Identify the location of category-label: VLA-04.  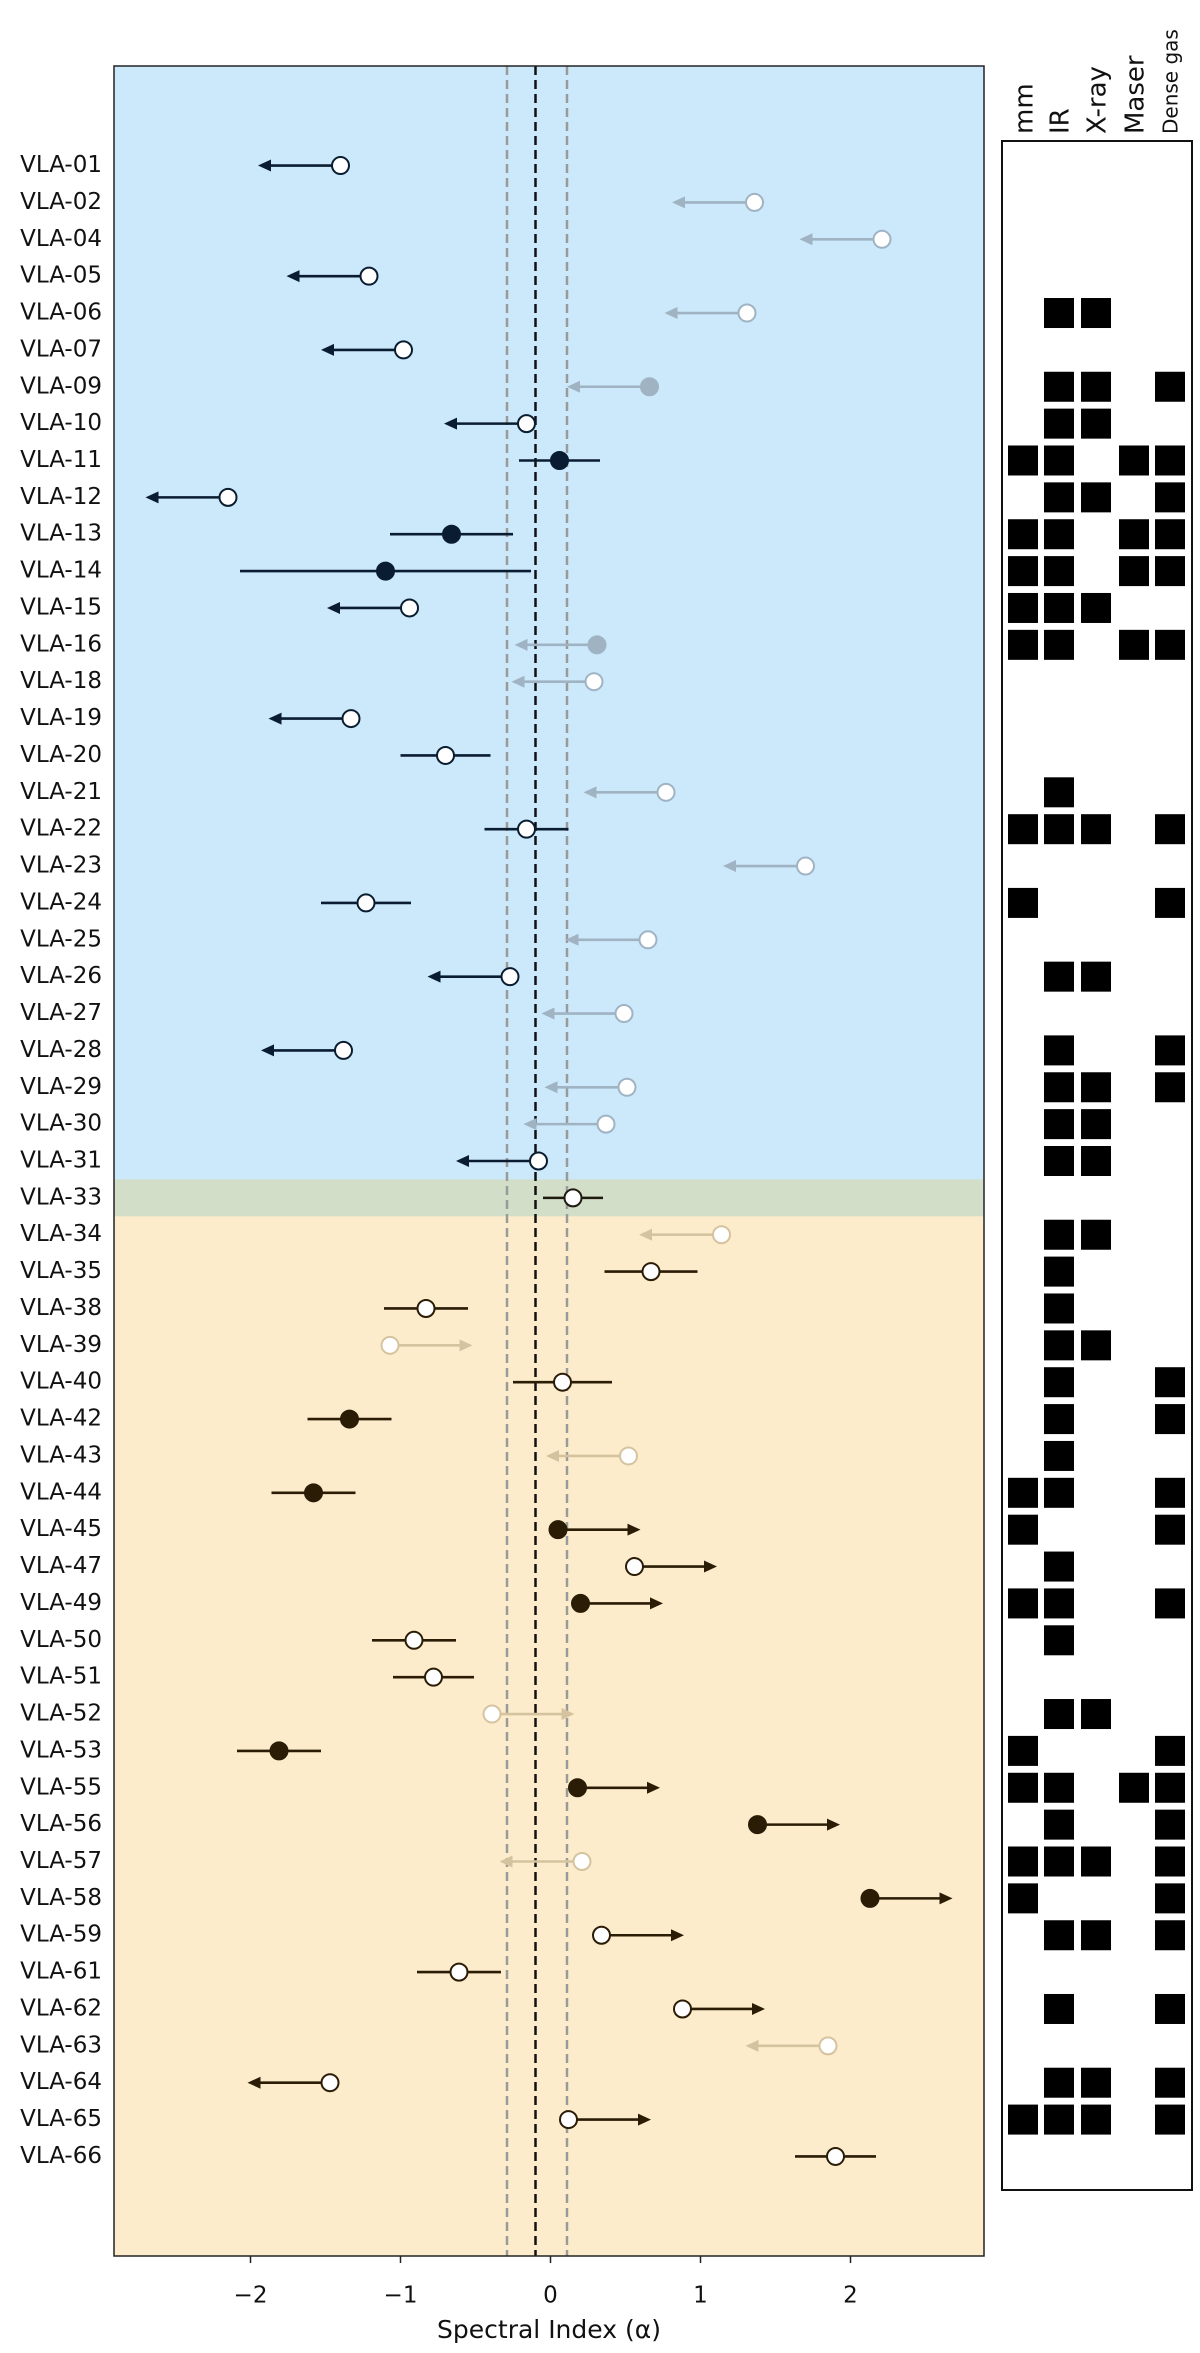
(61, 239).